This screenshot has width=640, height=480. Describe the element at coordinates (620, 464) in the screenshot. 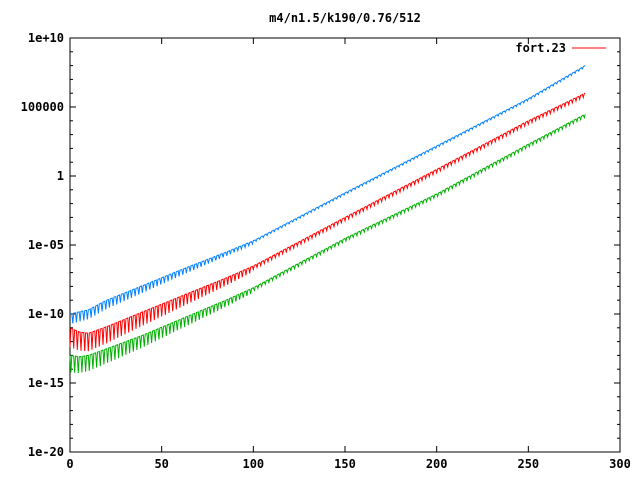

I see `x-tick-label: 300` at that location.